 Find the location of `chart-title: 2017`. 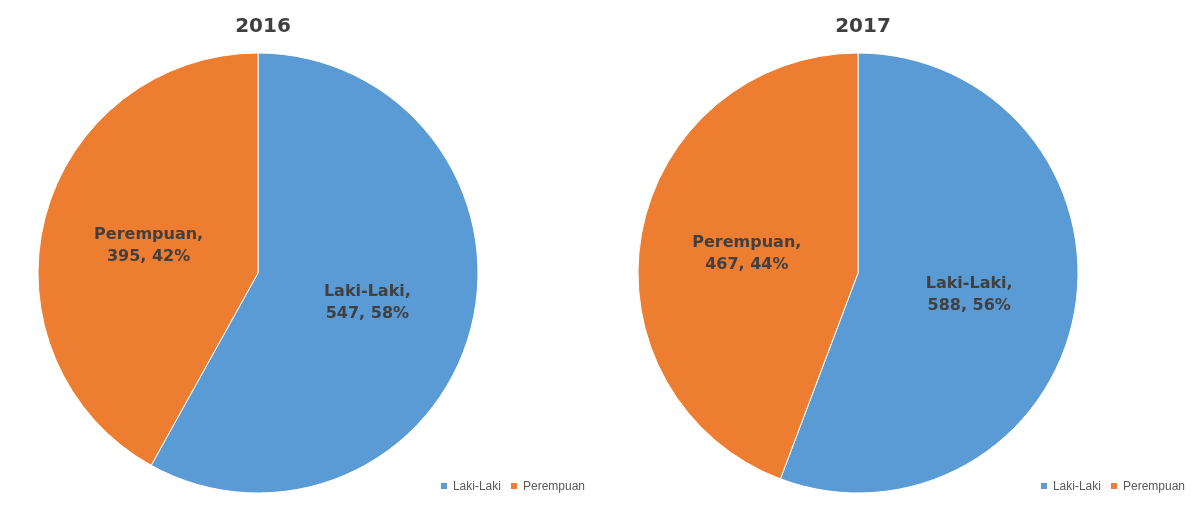

chart-title: 2017 is located at coordinates (863, 25).